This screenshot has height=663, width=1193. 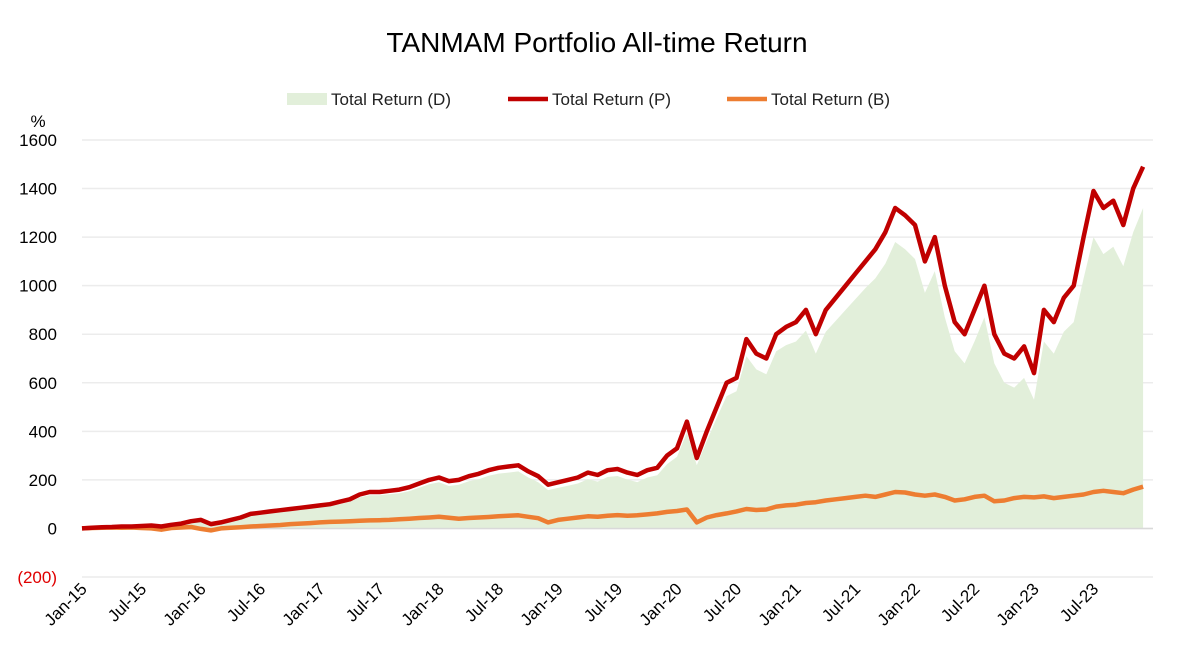 I want to click on legend-label-d: Total Return (D), so click(x=391, y=99).